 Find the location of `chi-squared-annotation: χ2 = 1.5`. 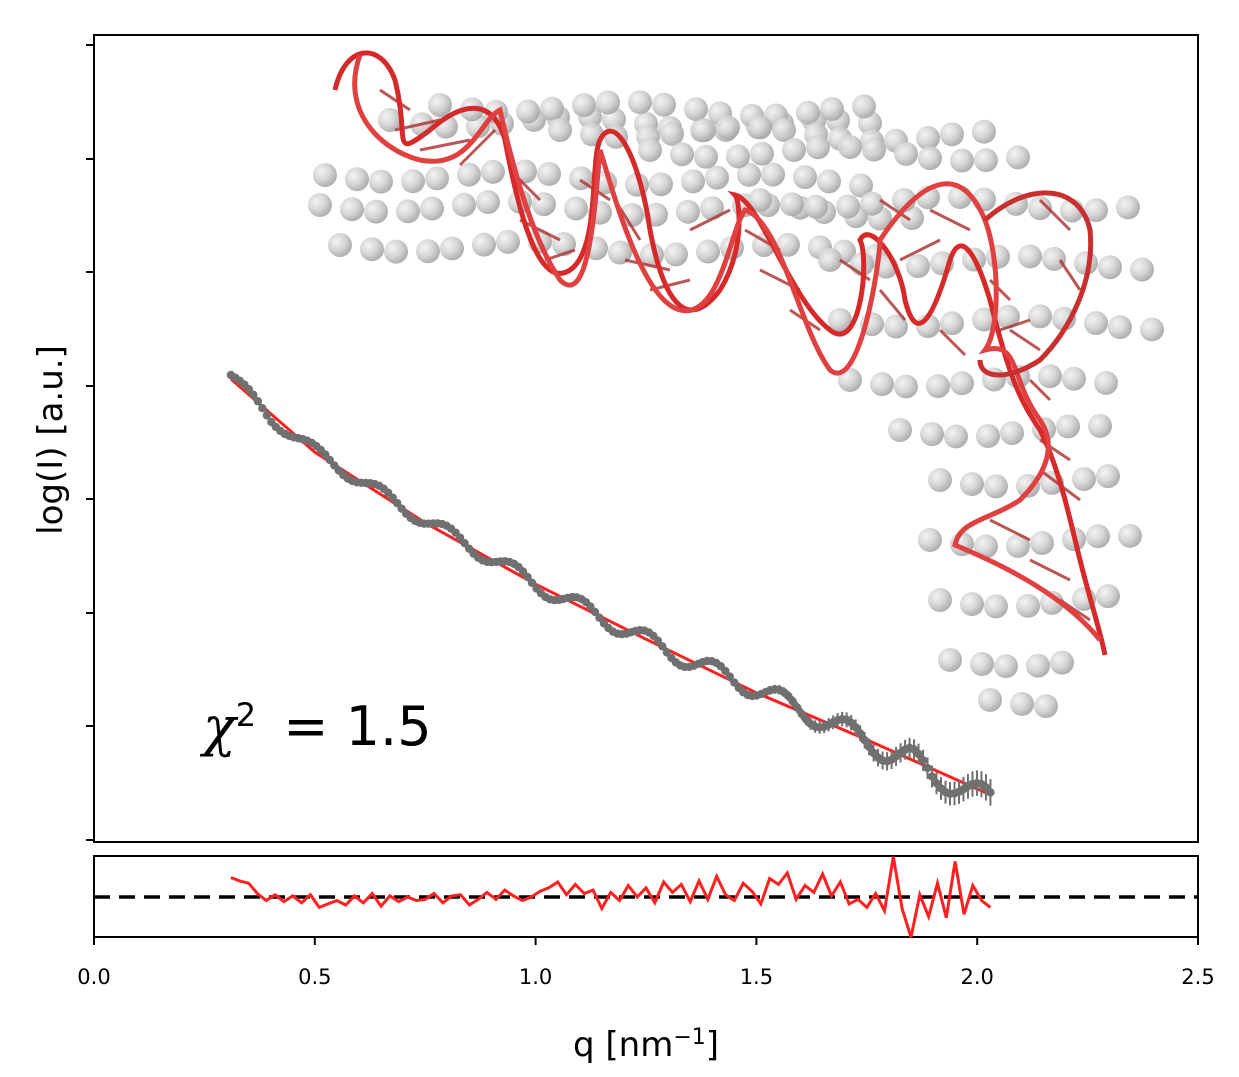

chi-squared-annotation: χ2 = 1.5 is located at coordinates (315, 726).